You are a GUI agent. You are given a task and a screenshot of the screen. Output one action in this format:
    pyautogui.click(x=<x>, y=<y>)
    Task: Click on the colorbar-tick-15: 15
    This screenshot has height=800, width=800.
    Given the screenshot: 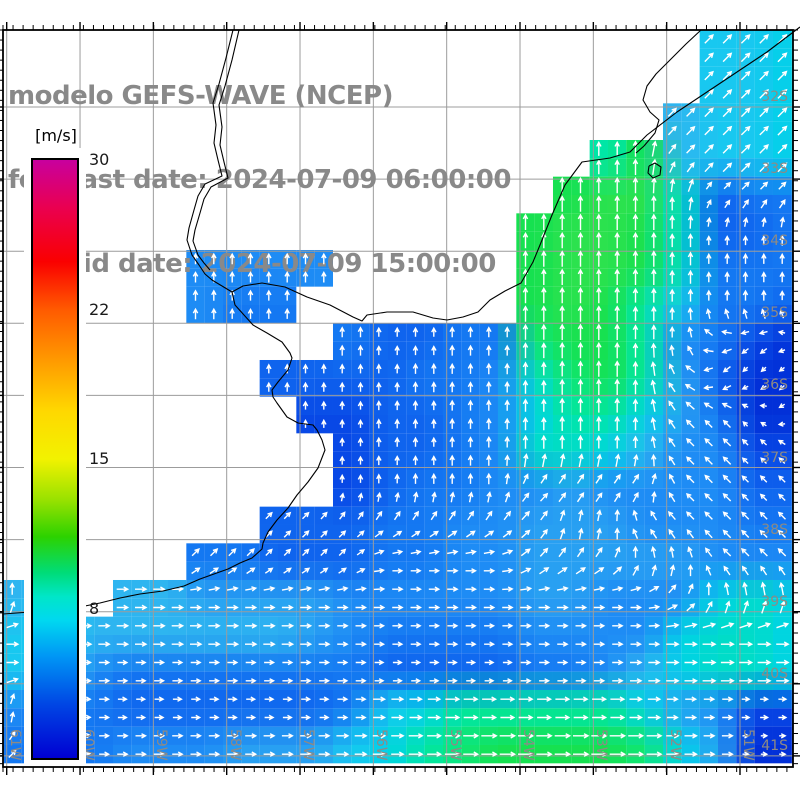 What is the action you would take?
    pyautogui.click(x=99, y=458)
    